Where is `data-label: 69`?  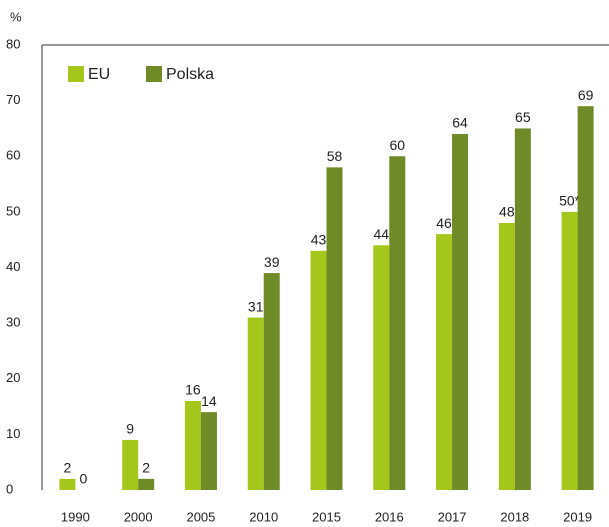
data-label: 69 is located at coordinates (586, 95).